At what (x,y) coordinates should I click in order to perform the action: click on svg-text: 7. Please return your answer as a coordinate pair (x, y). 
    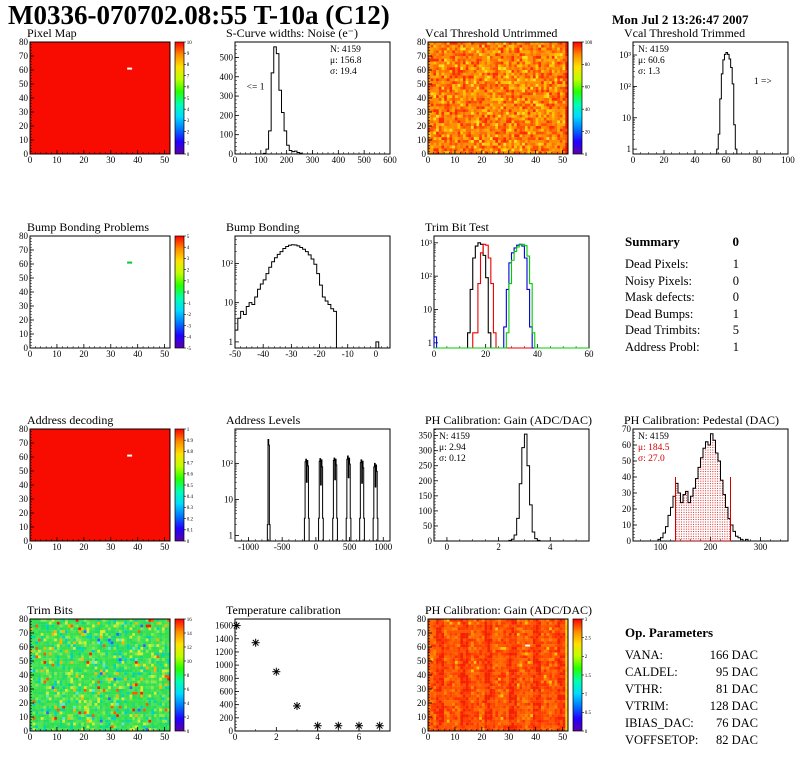
    Looking at the image, I should click on (188, 76).